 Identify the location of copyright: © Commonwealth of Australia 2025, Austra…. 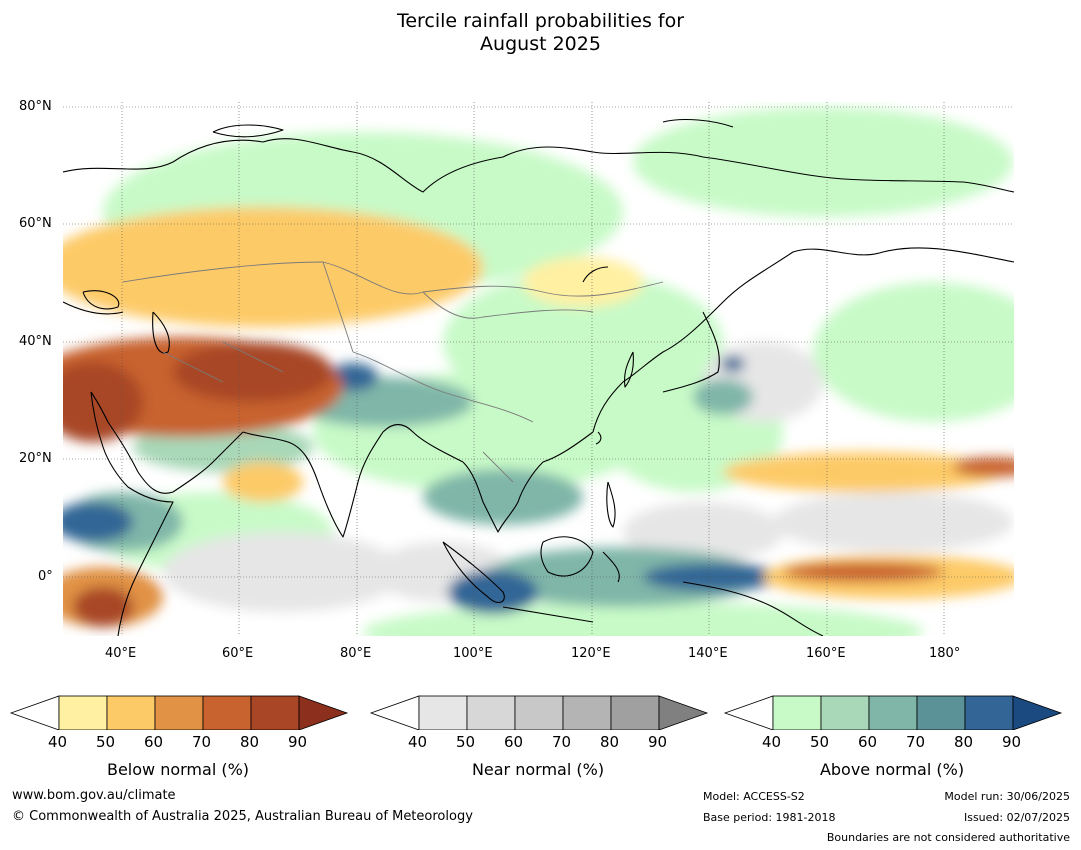
(242, 816).